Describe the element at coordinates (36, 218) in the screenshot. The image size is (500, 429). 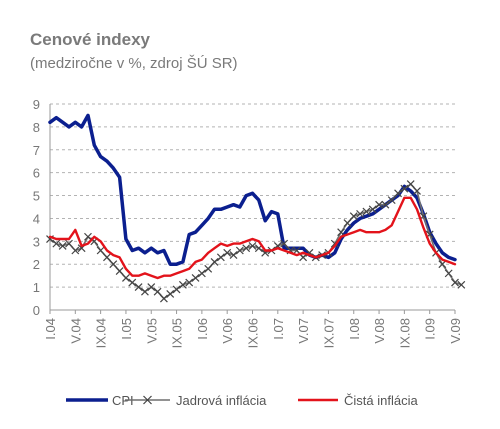
I see `y-tick-label: 4` at that location.